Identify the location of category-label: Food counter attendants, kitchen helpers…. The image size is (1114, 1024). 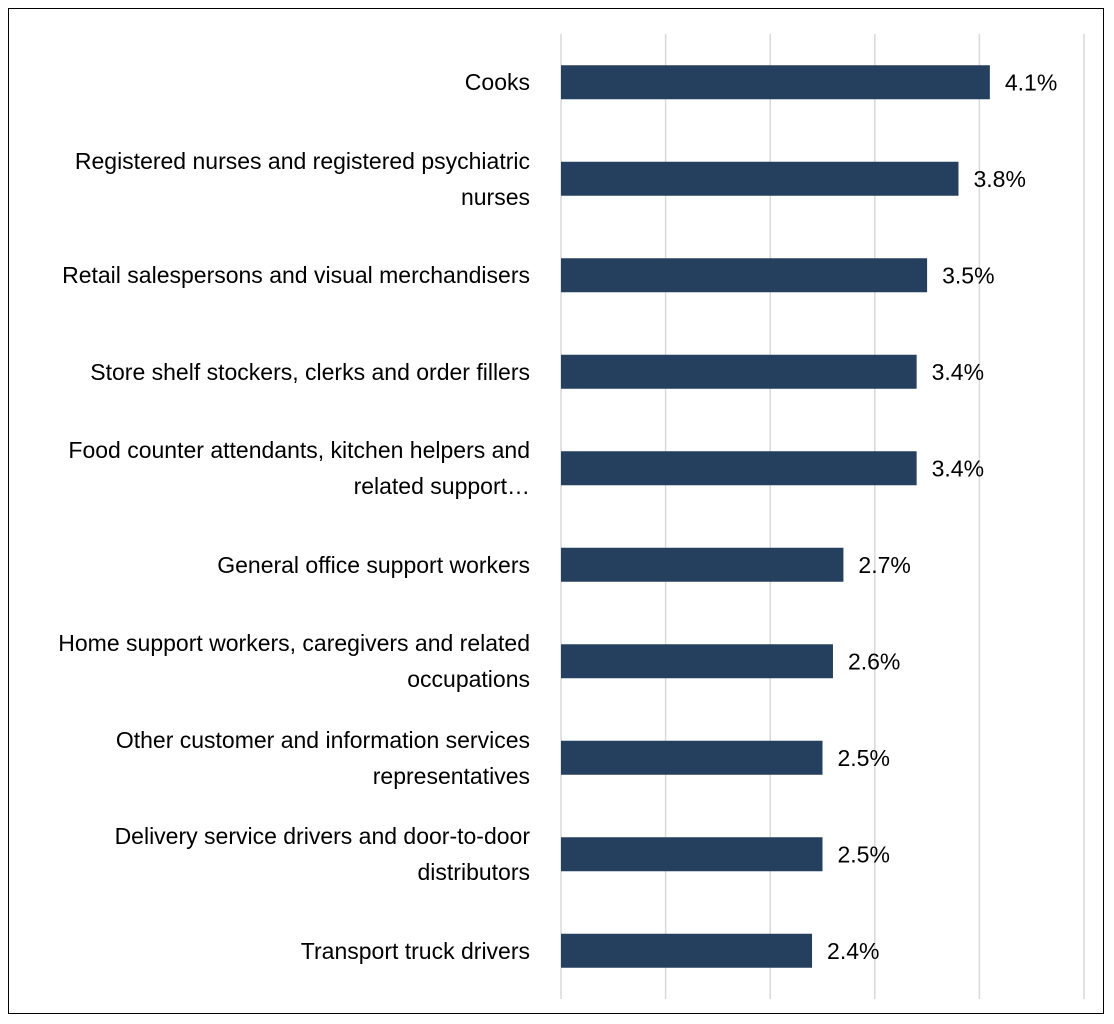
(299, 468).